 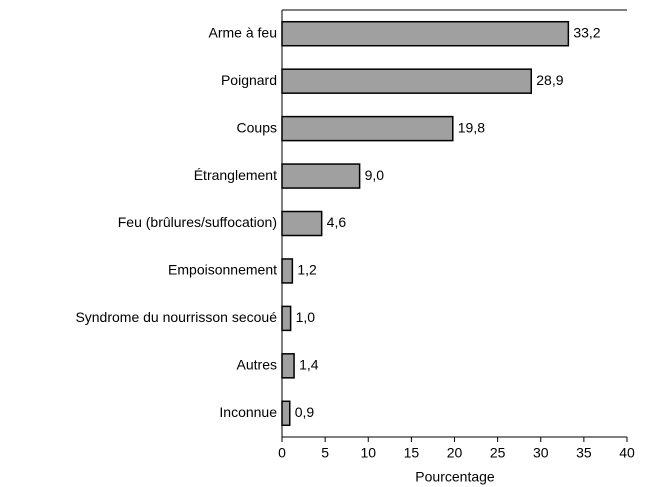 What do you see at coordinates (282, 453) in the screenshot?
I see `x-tick-label: 0` at bounding box center [282, 453].